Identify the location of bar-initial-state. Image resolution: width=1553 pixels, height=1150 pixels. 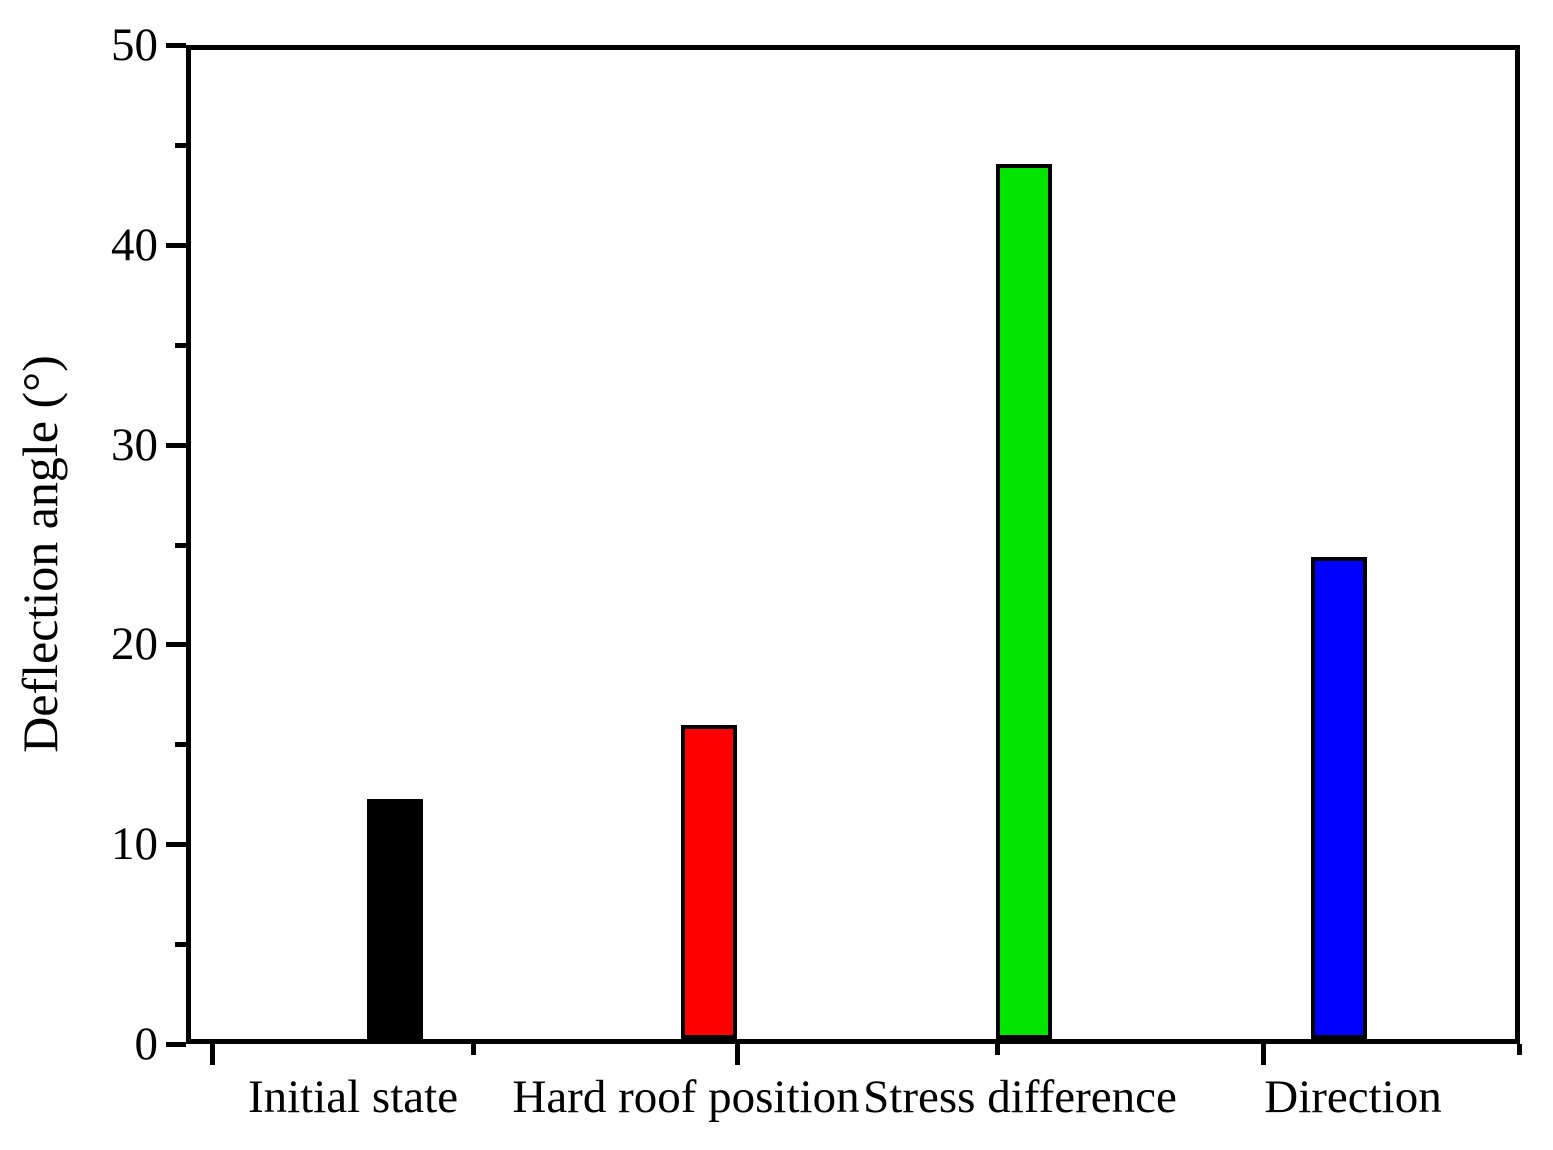
(395, 919).